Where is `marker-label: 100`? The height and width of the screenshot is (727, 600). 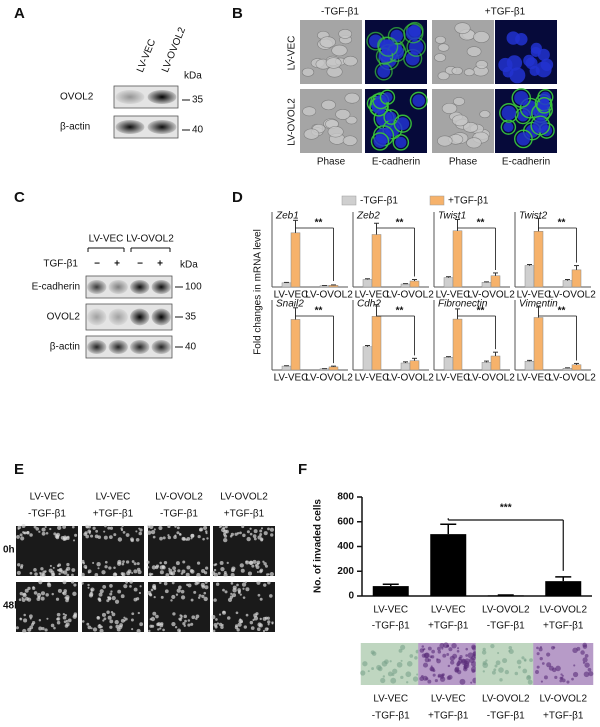
marker-label: 100 is located at coordinates (193, 287).